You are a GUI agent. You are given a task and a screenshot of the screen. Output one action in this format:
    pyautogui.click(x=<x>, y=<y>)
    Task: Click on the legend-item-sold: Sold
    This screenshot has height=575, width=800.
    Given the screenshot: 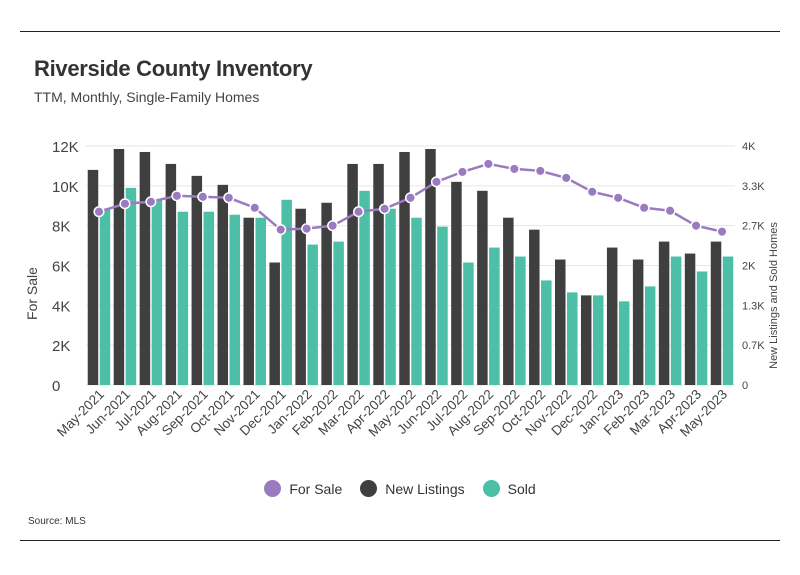 What is the action you would take?
    pyautogui.click(x=509, y=488)
    